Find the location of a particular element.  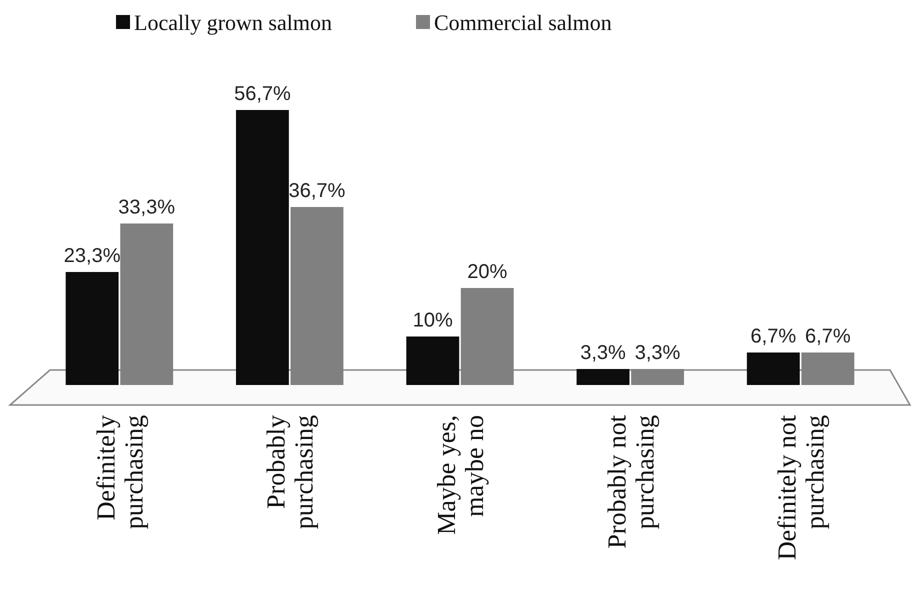

legend-label: Locally grown salmon is located at coordinates (233, 22).